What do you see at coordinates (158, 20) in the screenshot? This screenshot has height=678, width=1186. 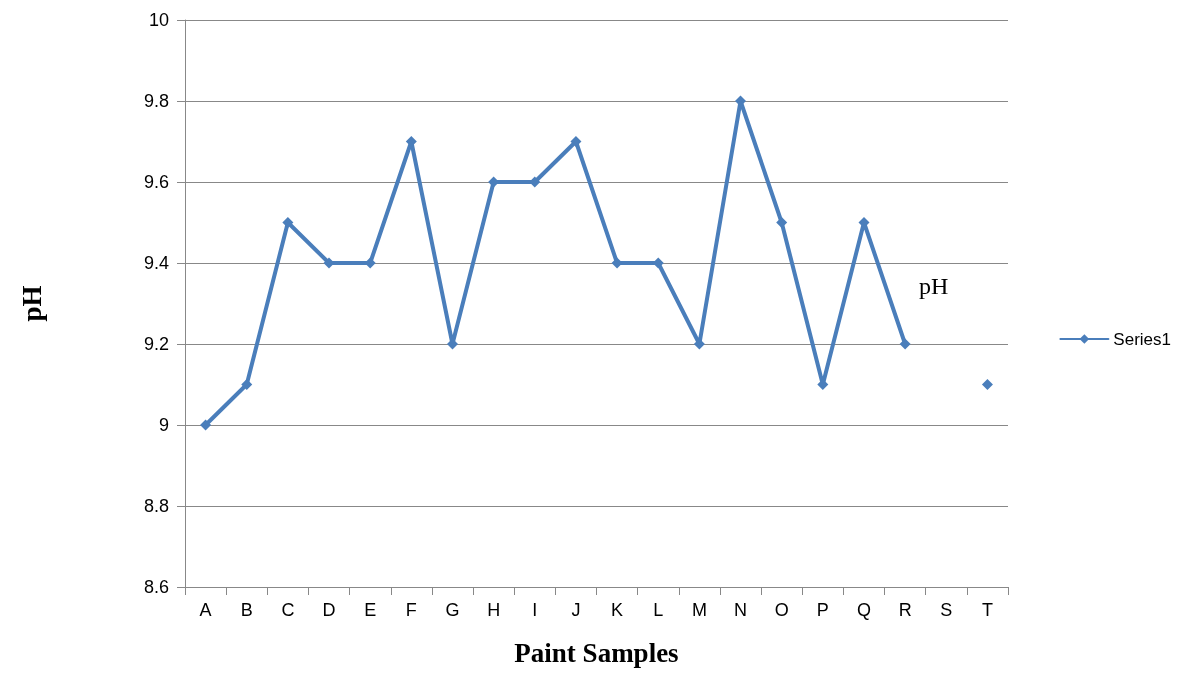 I see `y-tick-label: 10` at bounding box center [158, 20].